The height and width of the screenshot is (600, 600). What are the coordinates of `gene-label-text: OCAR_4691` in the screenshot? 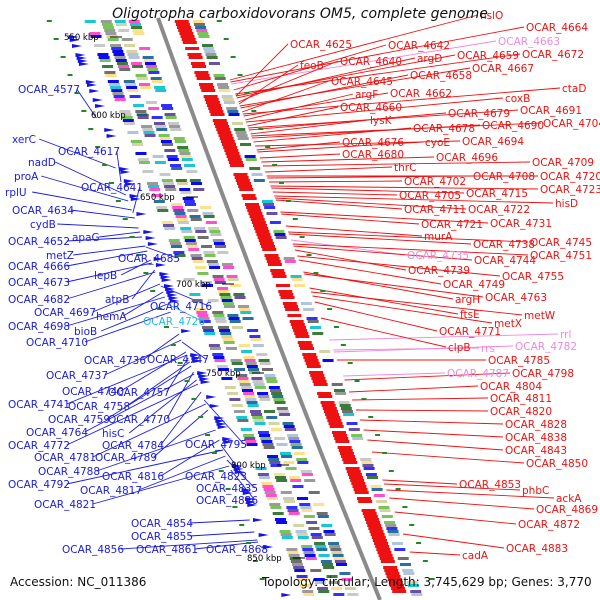 It's located at (551, 111).